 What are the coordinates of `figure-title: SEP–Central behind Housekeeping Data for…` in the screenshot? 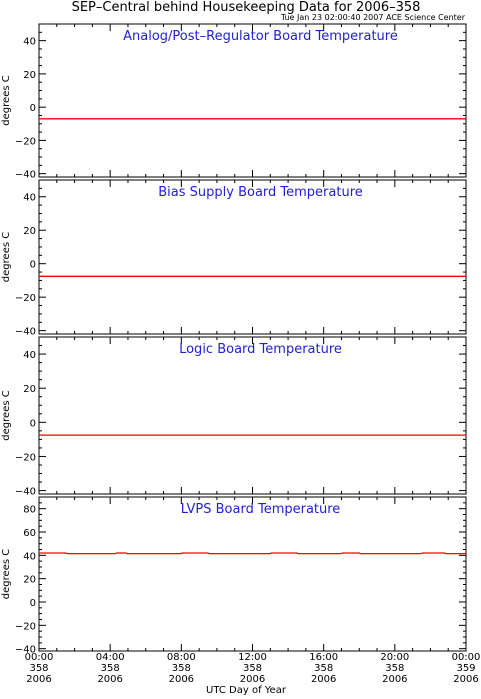 It's located at (246, 7).